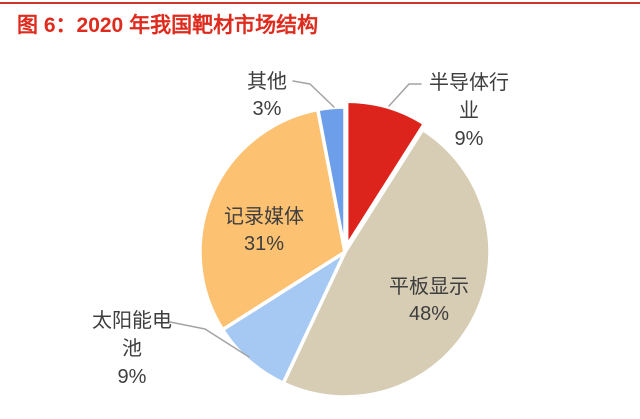 The height and width of the screenshot is (419, 640). I want to click on slice-label-4-line-0: 其他, so click(267, 81).